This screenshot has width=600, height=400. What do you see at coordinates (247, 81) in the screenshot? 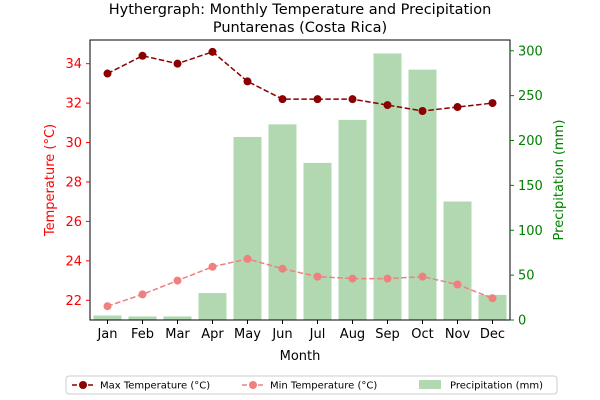
I see `max-temp-point-may` at bounding box center [247, 81].